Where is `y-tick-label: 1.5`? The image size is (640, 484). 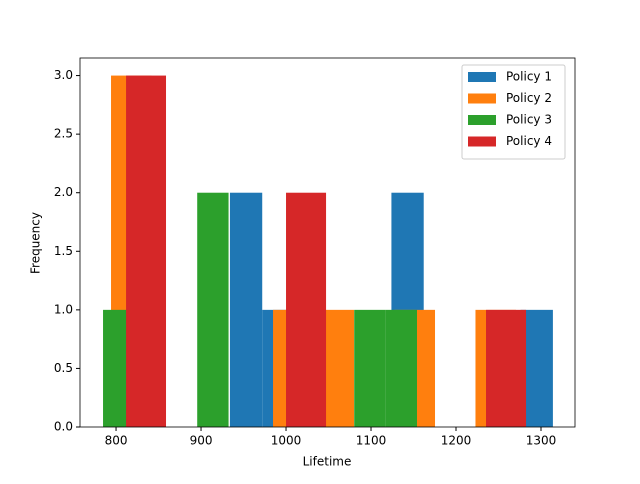 y-tick-label: 1.5 is located at coordinates (63, 251).